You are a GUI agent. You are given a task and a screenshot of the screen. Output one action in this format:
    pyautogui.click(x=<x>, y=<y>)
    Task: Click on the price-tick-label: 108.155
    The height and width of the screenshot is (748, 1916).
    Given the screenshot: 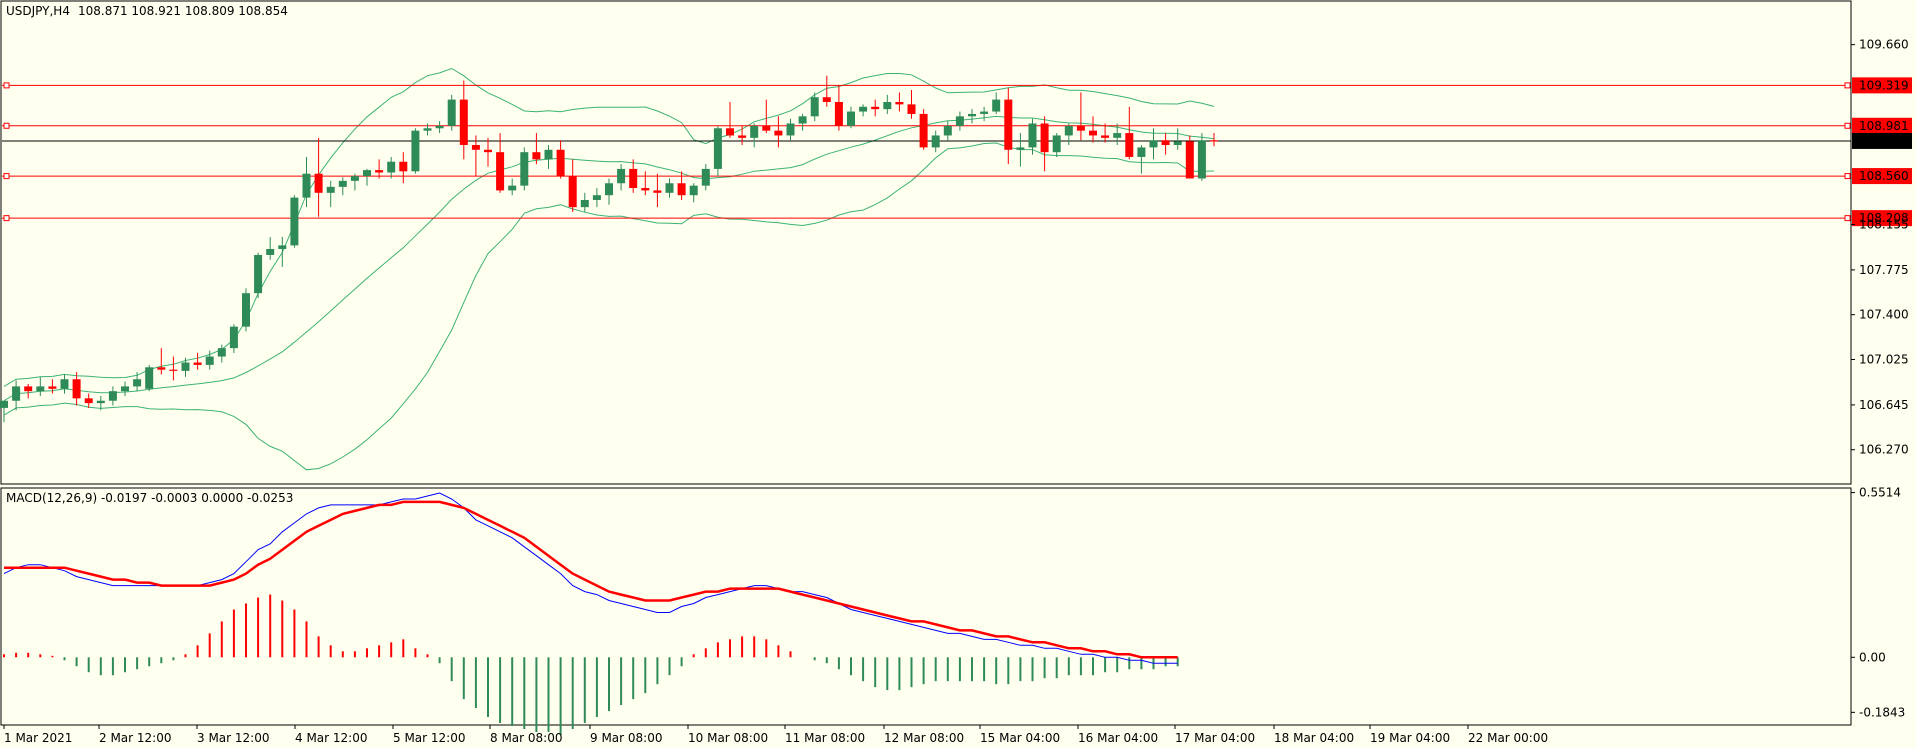 What is the action you would take?
    pyautogui.click(x=1884, y=224)
    